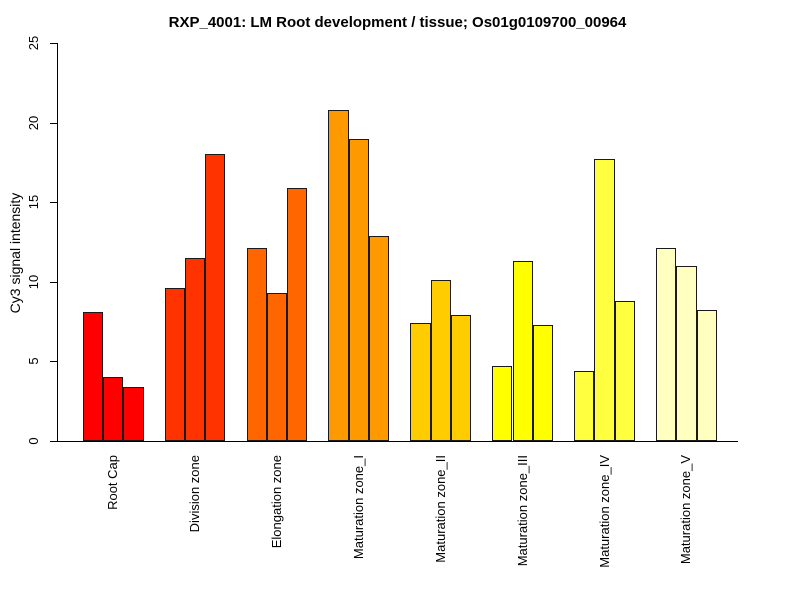 The image size is (800, 600). What do you see at coordinates (33, 282) in the screenshot?
I see `y-tick-label: 10` at bounding box center [33, 282].